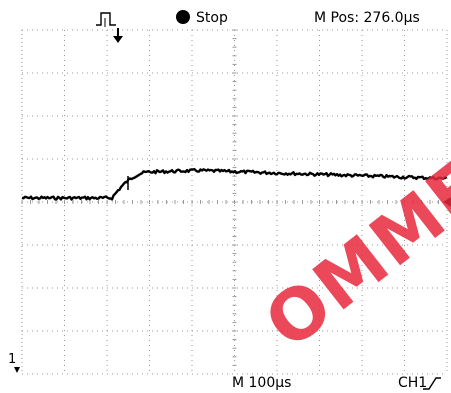 The width and height of the screenshot is (451, 393). Describe the element at coordinates (432, 383) in the screenshot. I see `rising-edge-icon` at that location.